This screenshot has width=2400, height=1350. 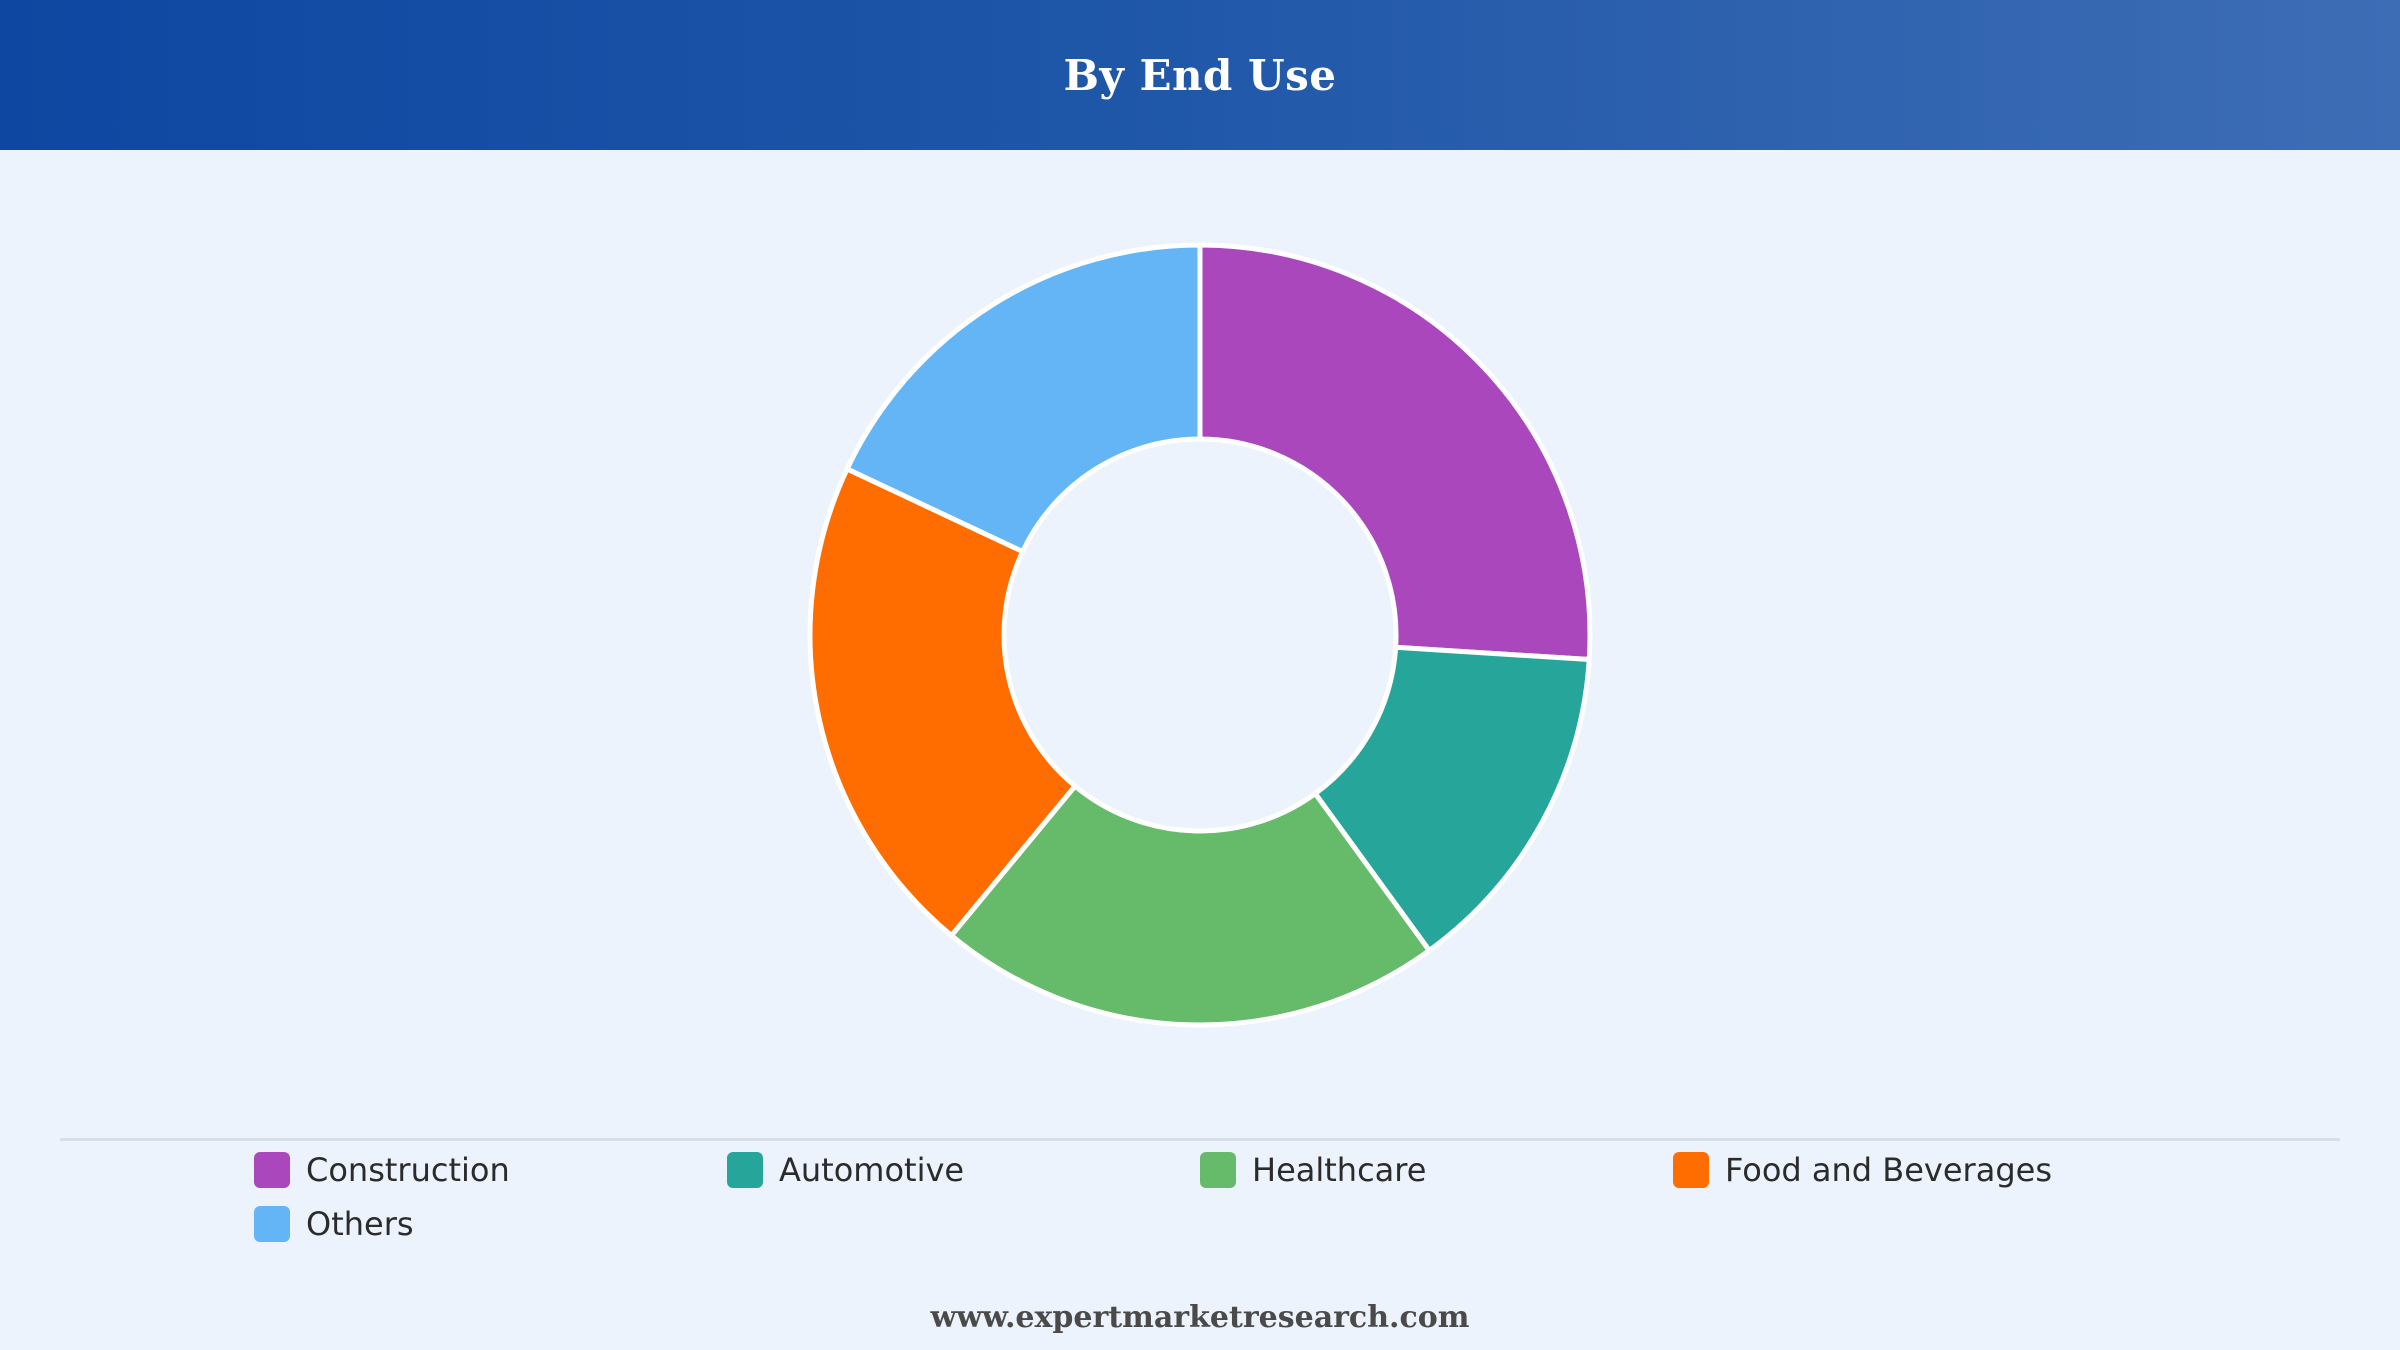 What do you see at coordinates (1339, 1170) in the screenshot?
I see `legend-label: Healthcare` at bounding box center [1339, 1170].